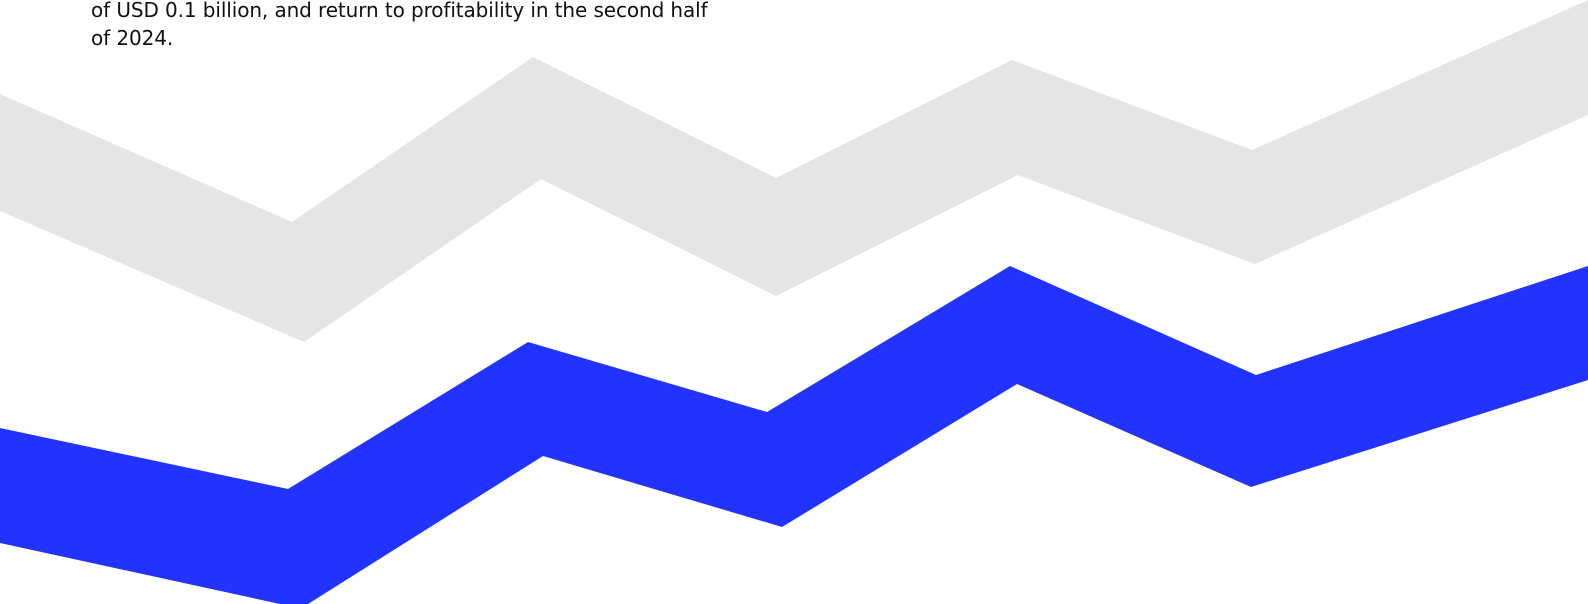 Image resolution: width=1588 pixels, height=604 pixels. I want to click on body-paragraph-line-2: of 2024., so click(132, 38).